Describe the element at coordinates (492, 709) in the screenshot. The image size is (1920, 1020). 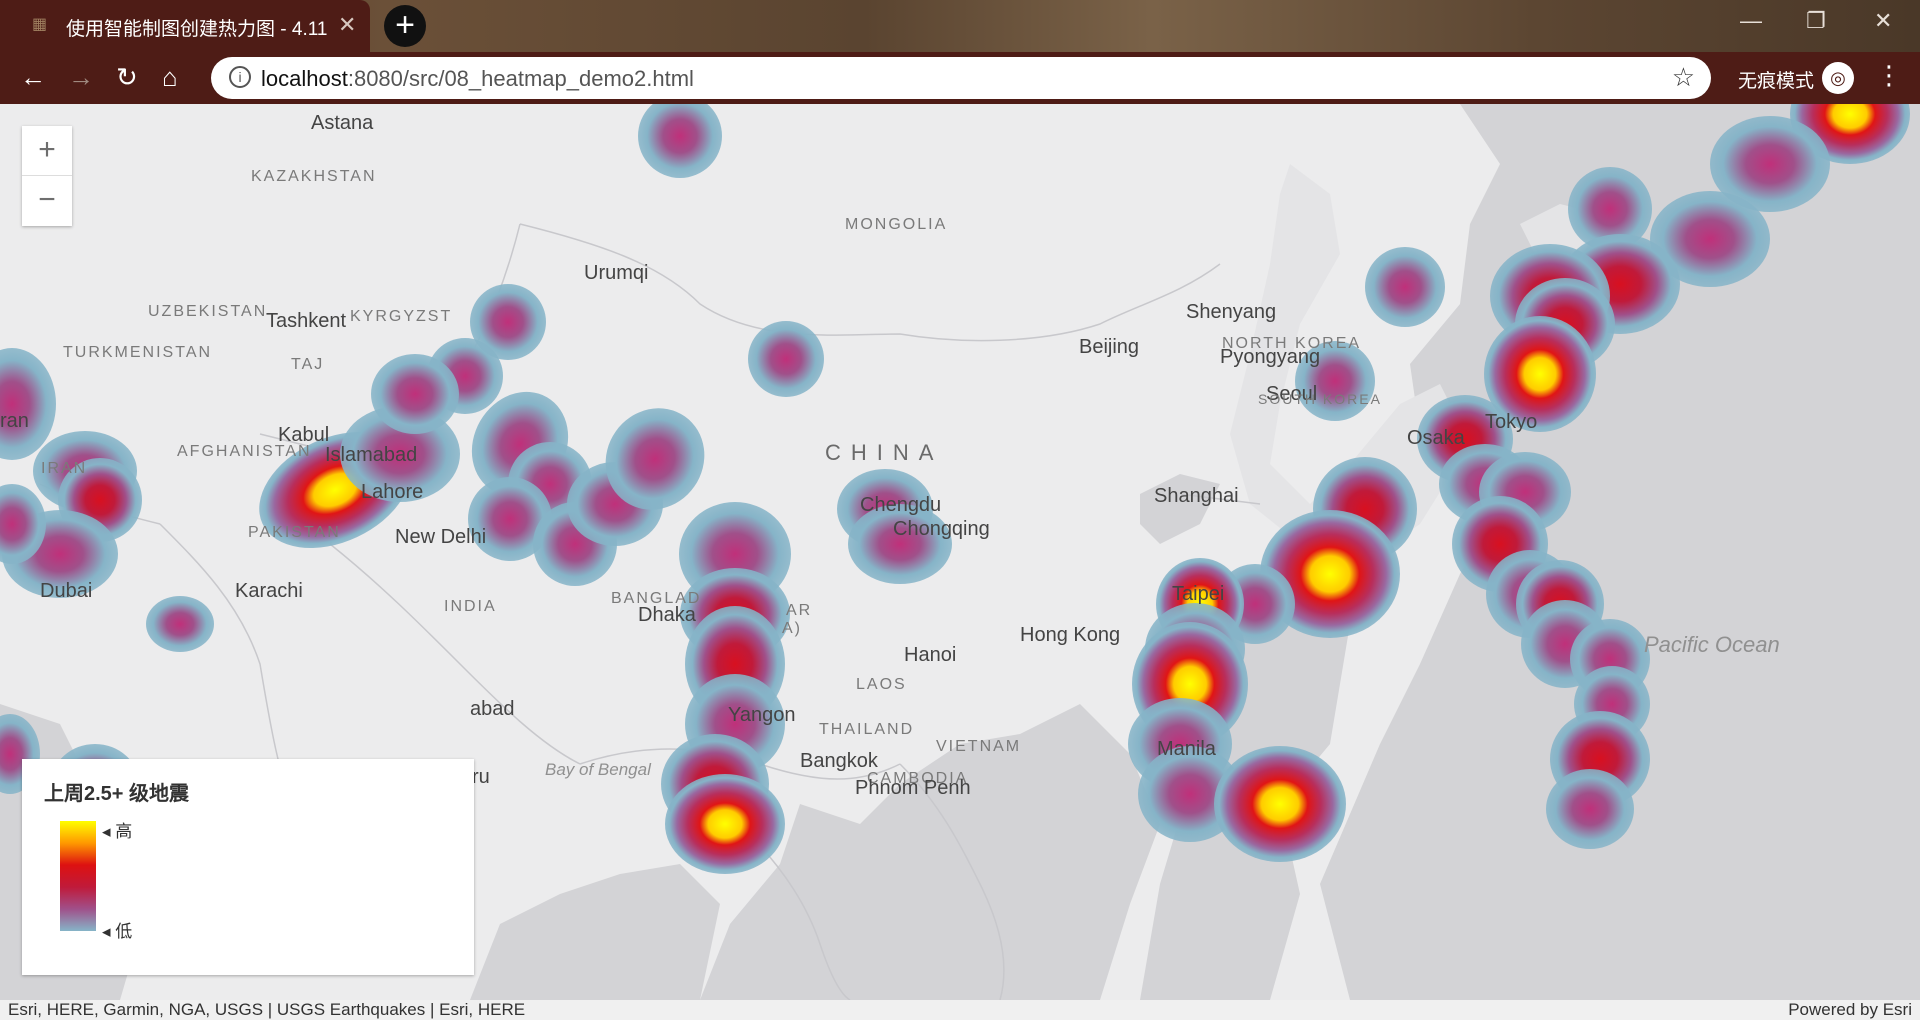
I see `label-abad: abad` at that location.